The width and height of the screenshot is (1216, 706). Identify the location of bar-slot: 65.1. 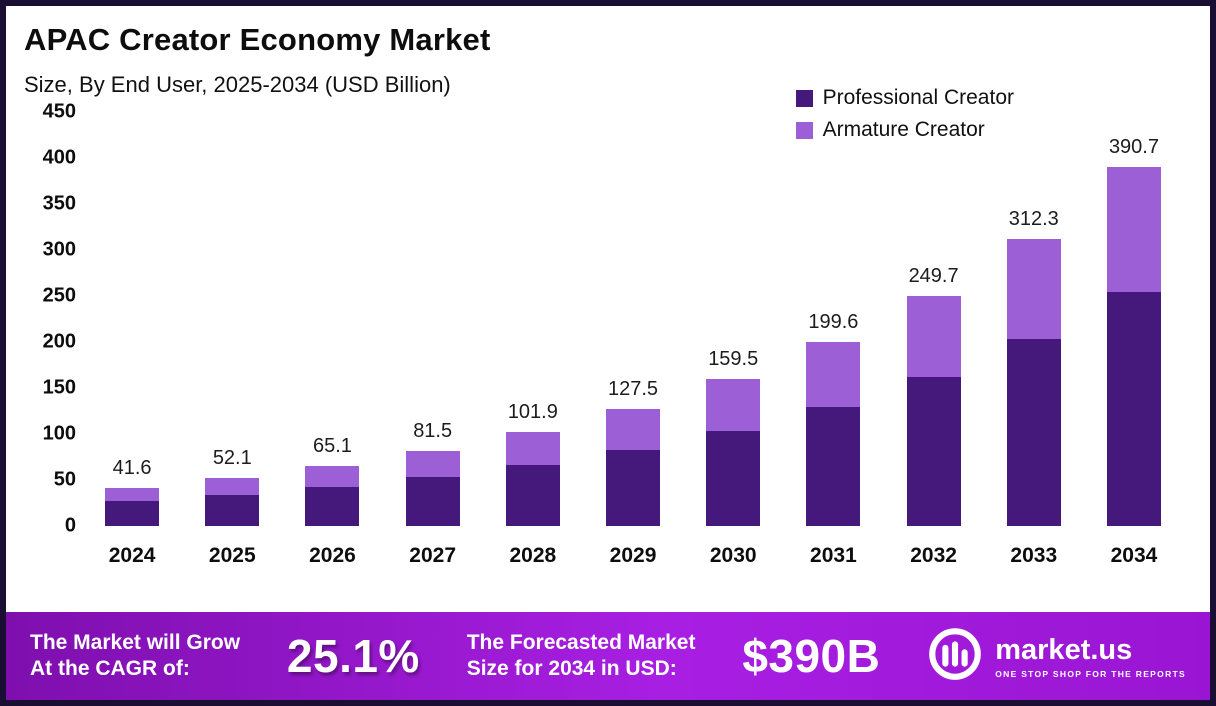
(332, 319).